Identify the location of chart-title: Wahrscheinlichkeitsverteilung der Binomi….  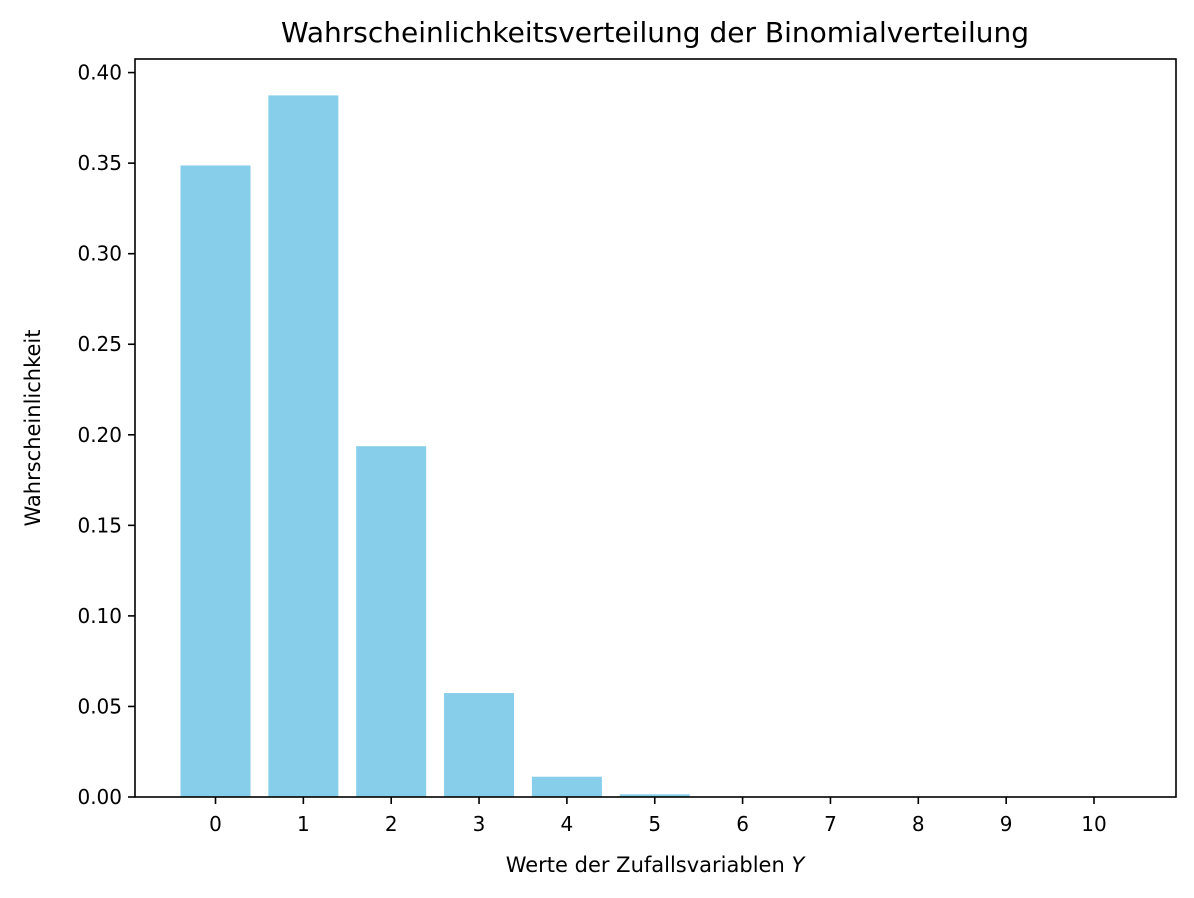
(655, 32).